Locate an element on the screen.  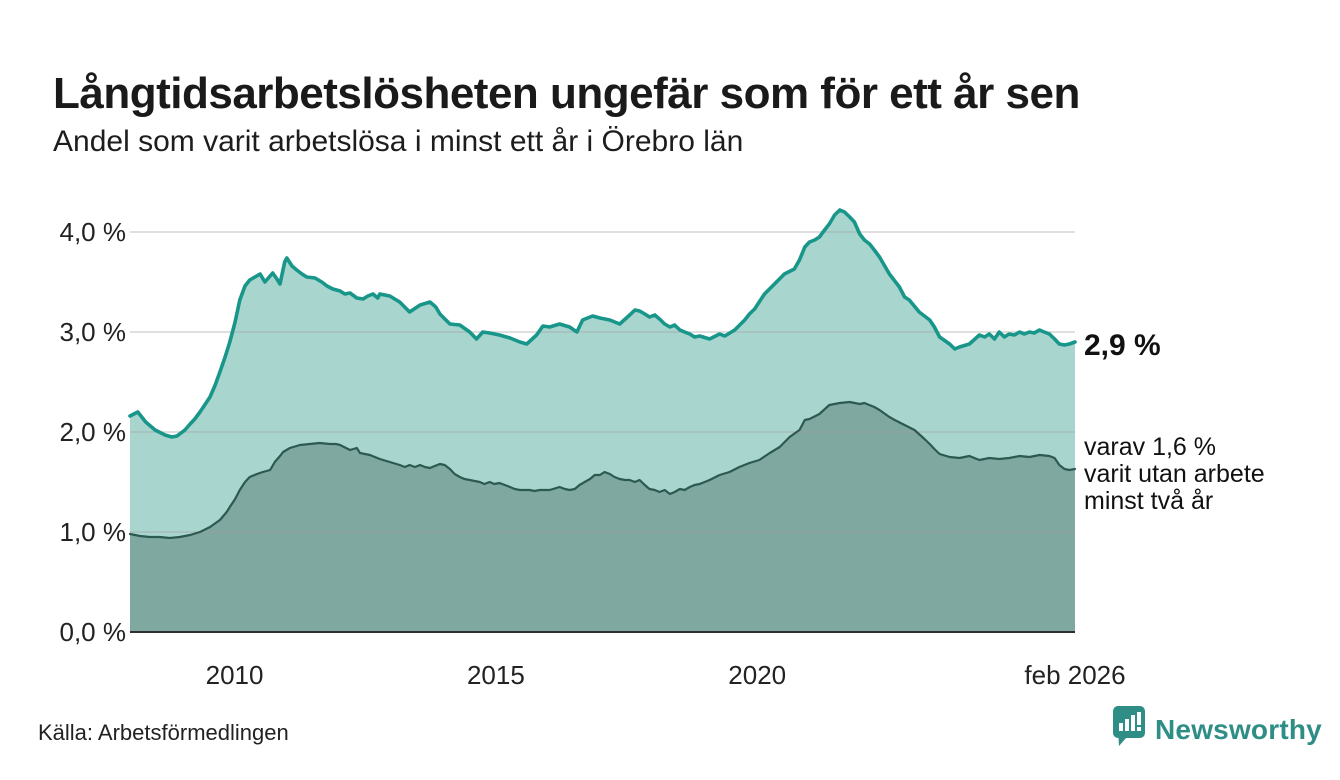
brand-logo: Newsworthy is located at coordinates (1223, 736).